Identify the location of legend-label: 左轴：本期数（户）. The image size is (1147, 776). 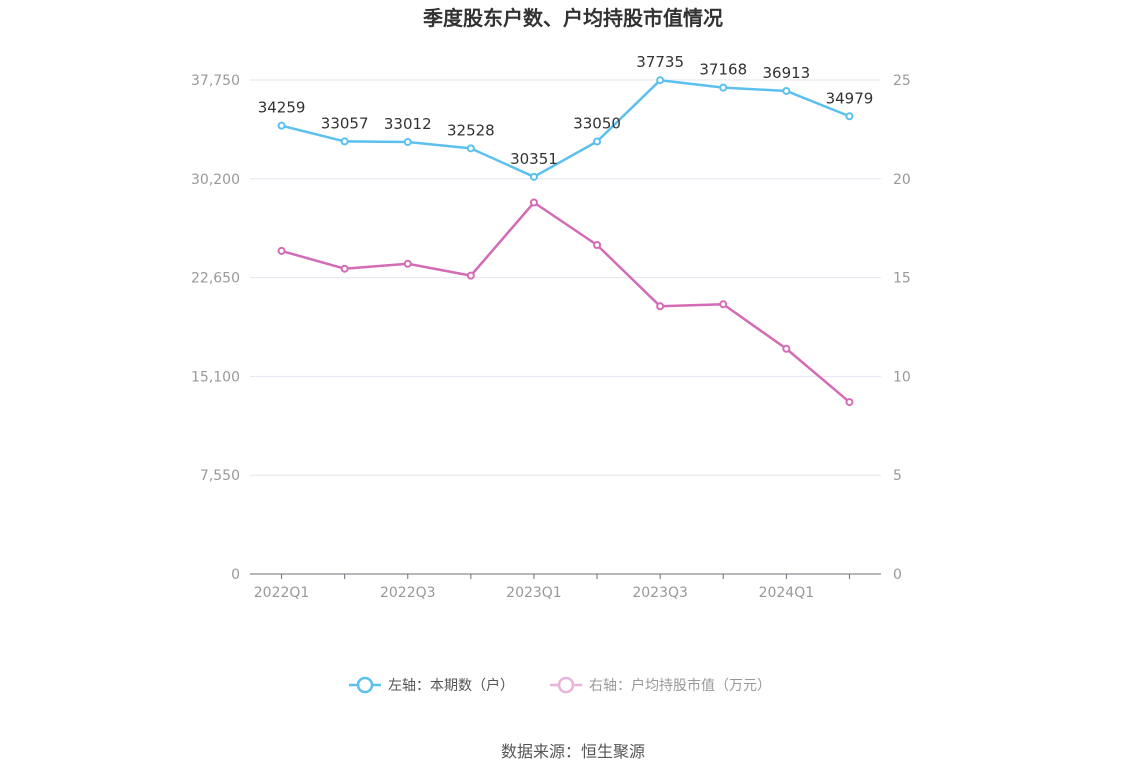
(451, 685).